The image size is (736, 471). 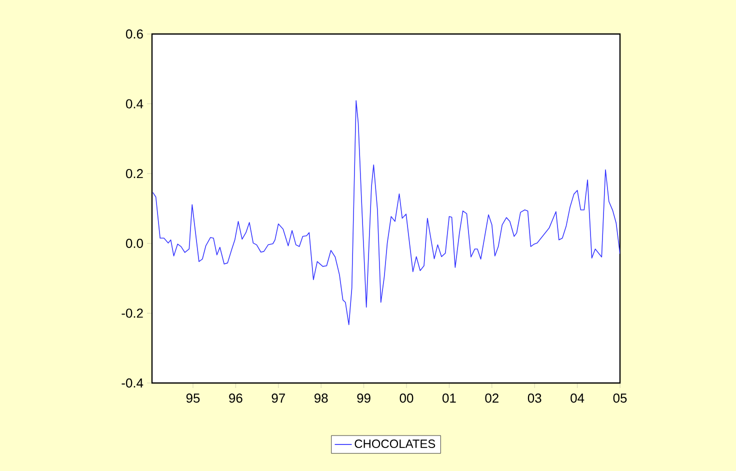 What do you see at coordinates (321, 398) in the screenshot?
I see `x-tick-label: 98` at bounding box center [321, 398].